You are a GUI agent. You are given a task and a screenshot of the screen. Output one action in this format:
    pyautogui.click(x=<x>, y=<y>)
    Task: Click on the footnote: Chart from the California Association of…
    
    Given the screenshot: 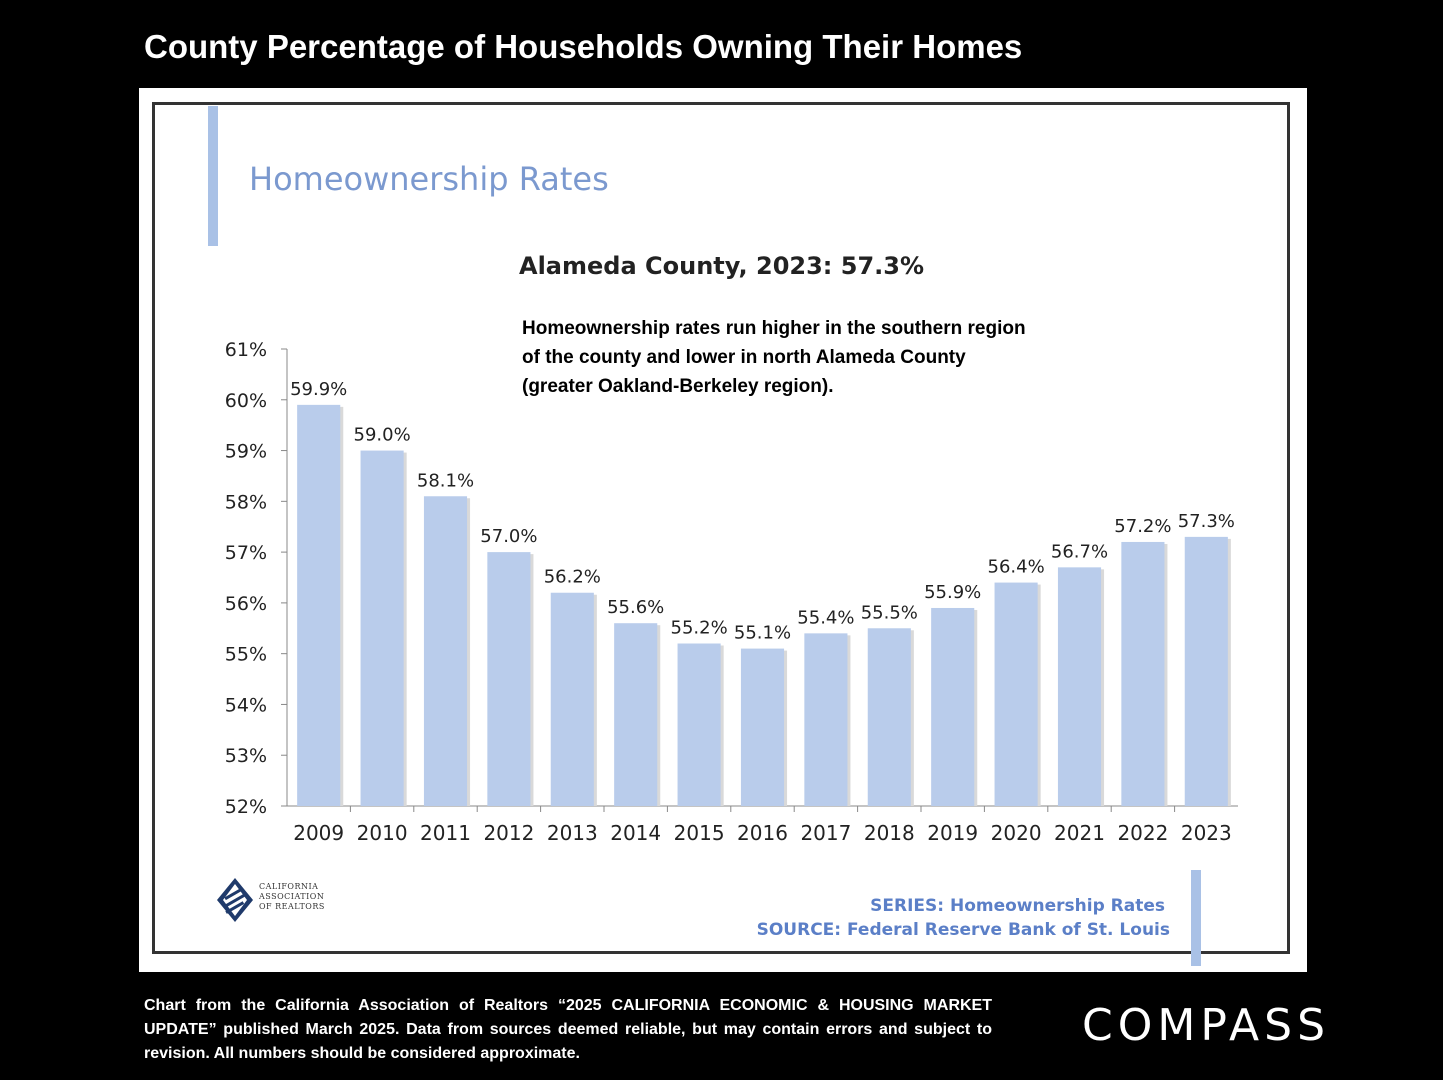 What is the action you would take?
    pyautogui.click(x=568, y=1029)
    